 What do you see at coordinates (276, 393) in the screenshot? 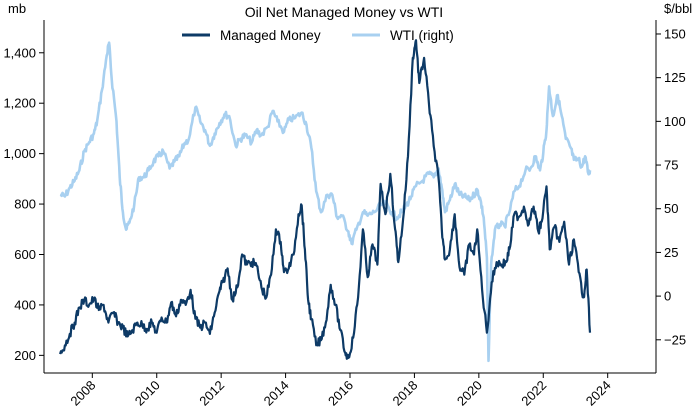
I see `x-tick-label: 2014` at bounding box center [276, 393].